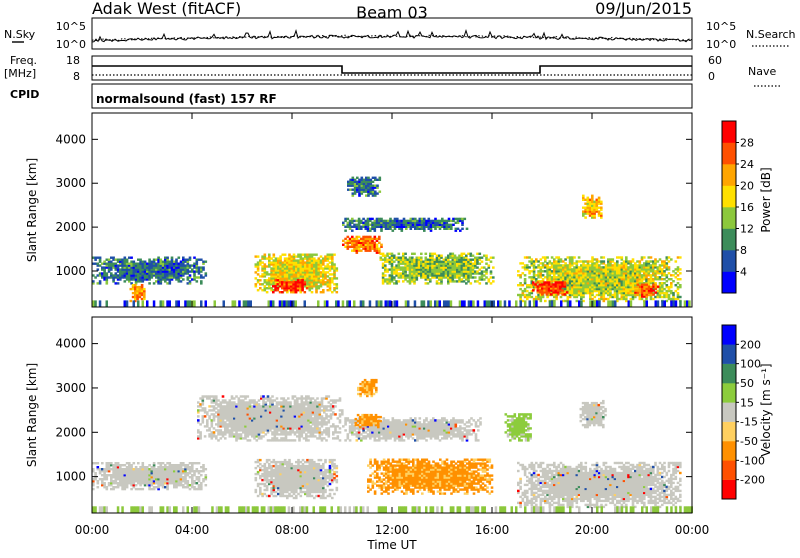  What do you see at coordinates (76, 76) in the screenshot?
I see `freq-left-tick-bottom: 8` at bounding box center [76, 76].